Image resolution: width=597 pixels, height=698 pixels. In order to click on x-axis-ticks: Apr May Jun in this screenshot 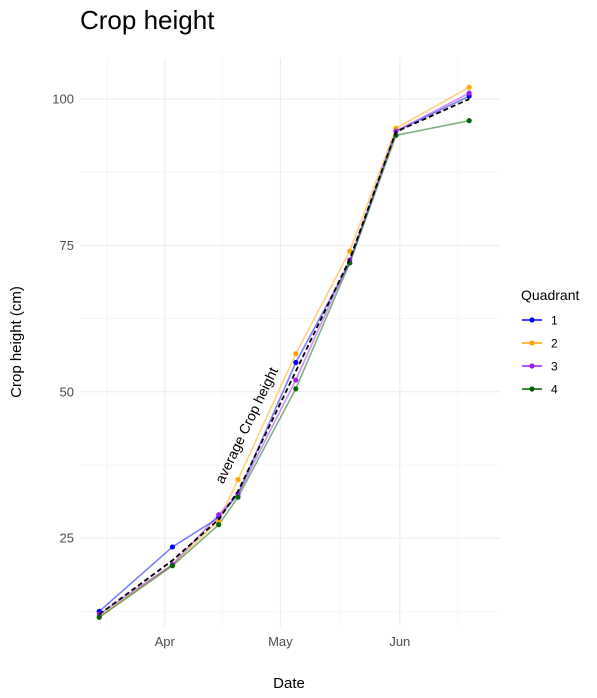, I will do `click(283, 641)`.